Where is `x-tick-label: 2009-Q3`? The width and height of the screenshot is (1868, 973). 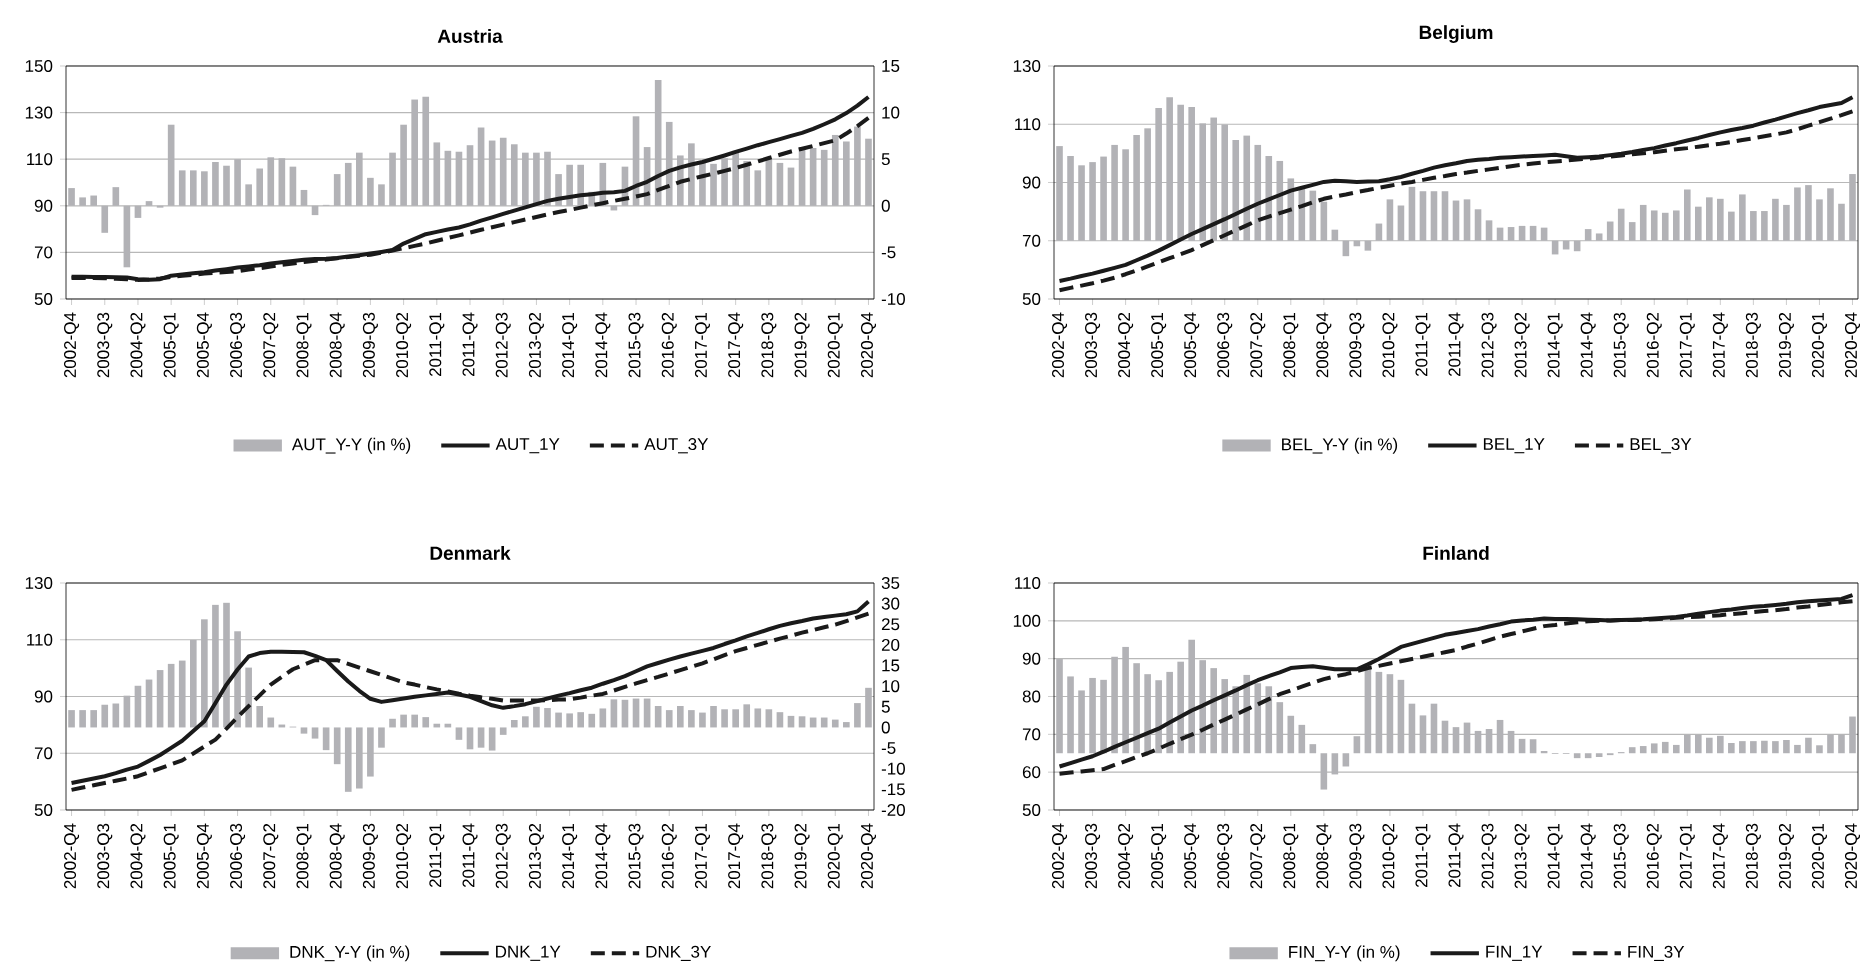
x-tick-label: 2009-Q3 is located at coordinates (1357, 856).